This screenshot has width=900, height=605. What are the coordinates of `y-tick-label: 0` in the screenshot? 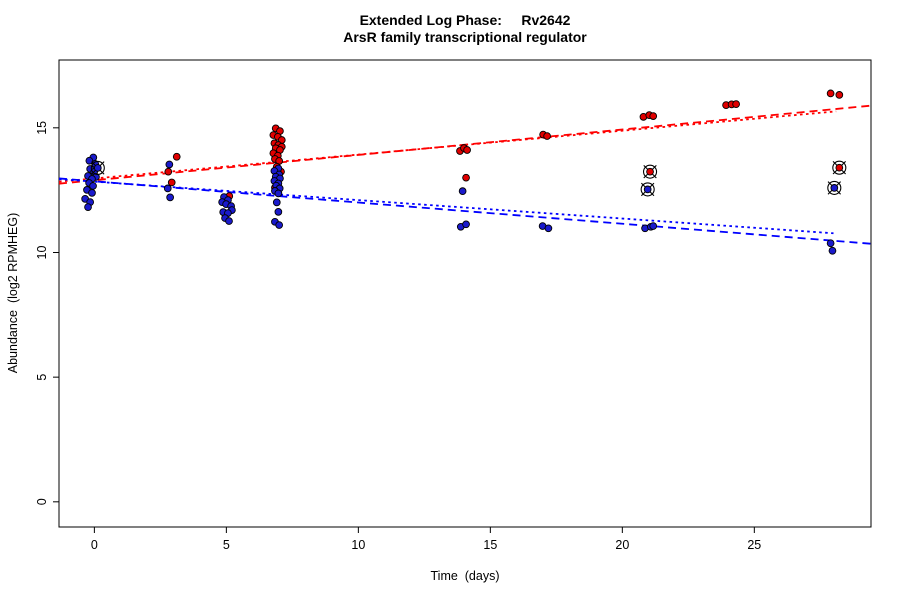 It's located at (42, 501).